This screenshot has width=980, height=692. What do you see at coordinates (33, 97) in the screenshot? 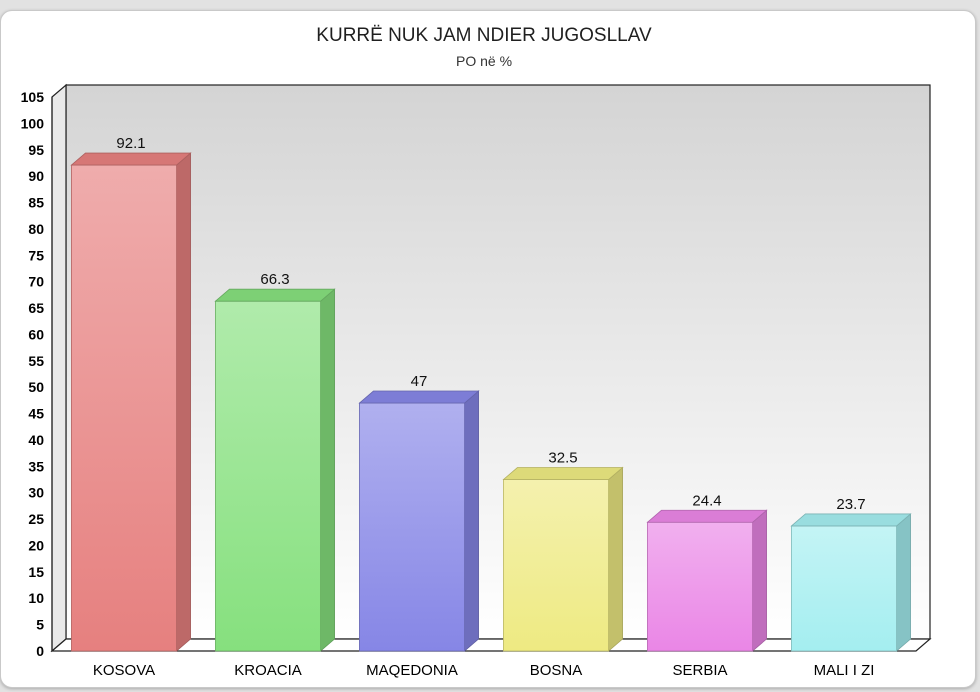
I see `y-tick-label: 105` at bounding box center [33, 97].